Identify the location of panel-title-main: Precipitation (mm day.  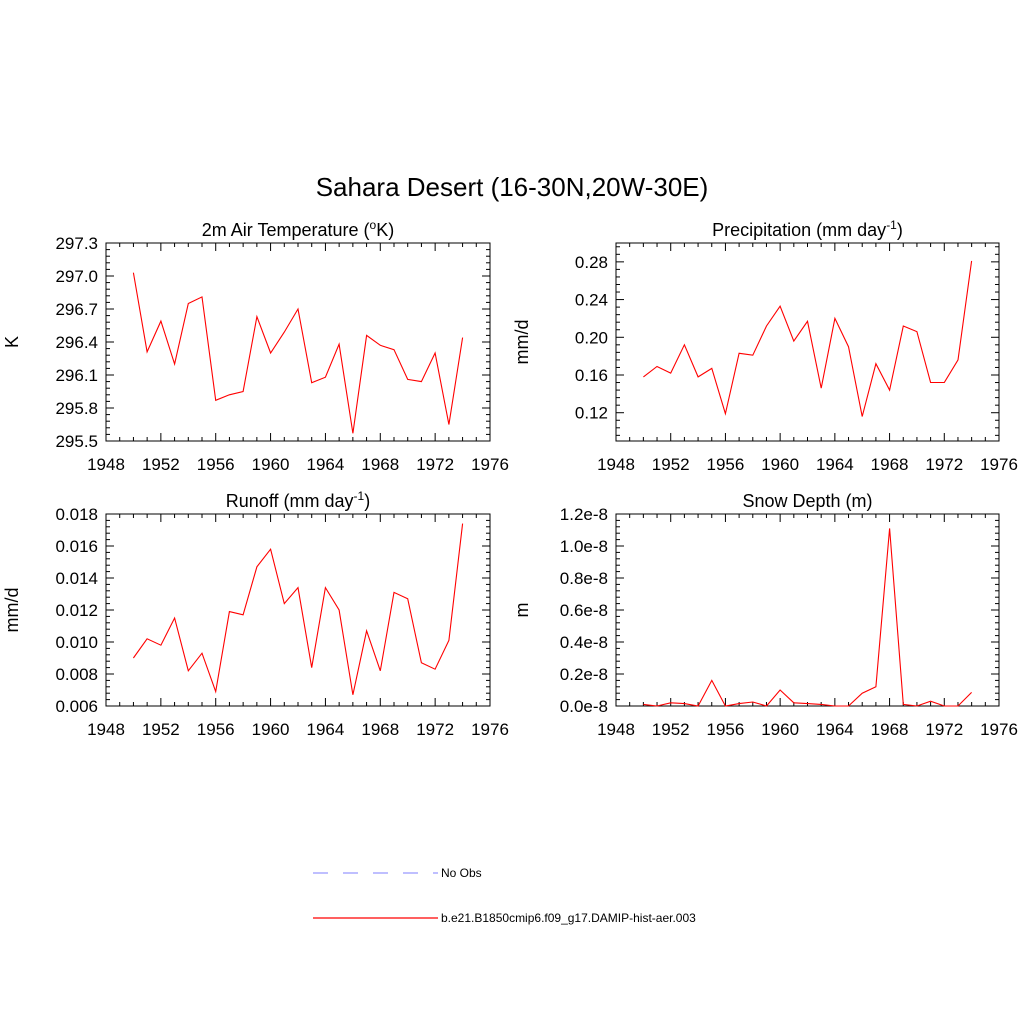
(799, 230).